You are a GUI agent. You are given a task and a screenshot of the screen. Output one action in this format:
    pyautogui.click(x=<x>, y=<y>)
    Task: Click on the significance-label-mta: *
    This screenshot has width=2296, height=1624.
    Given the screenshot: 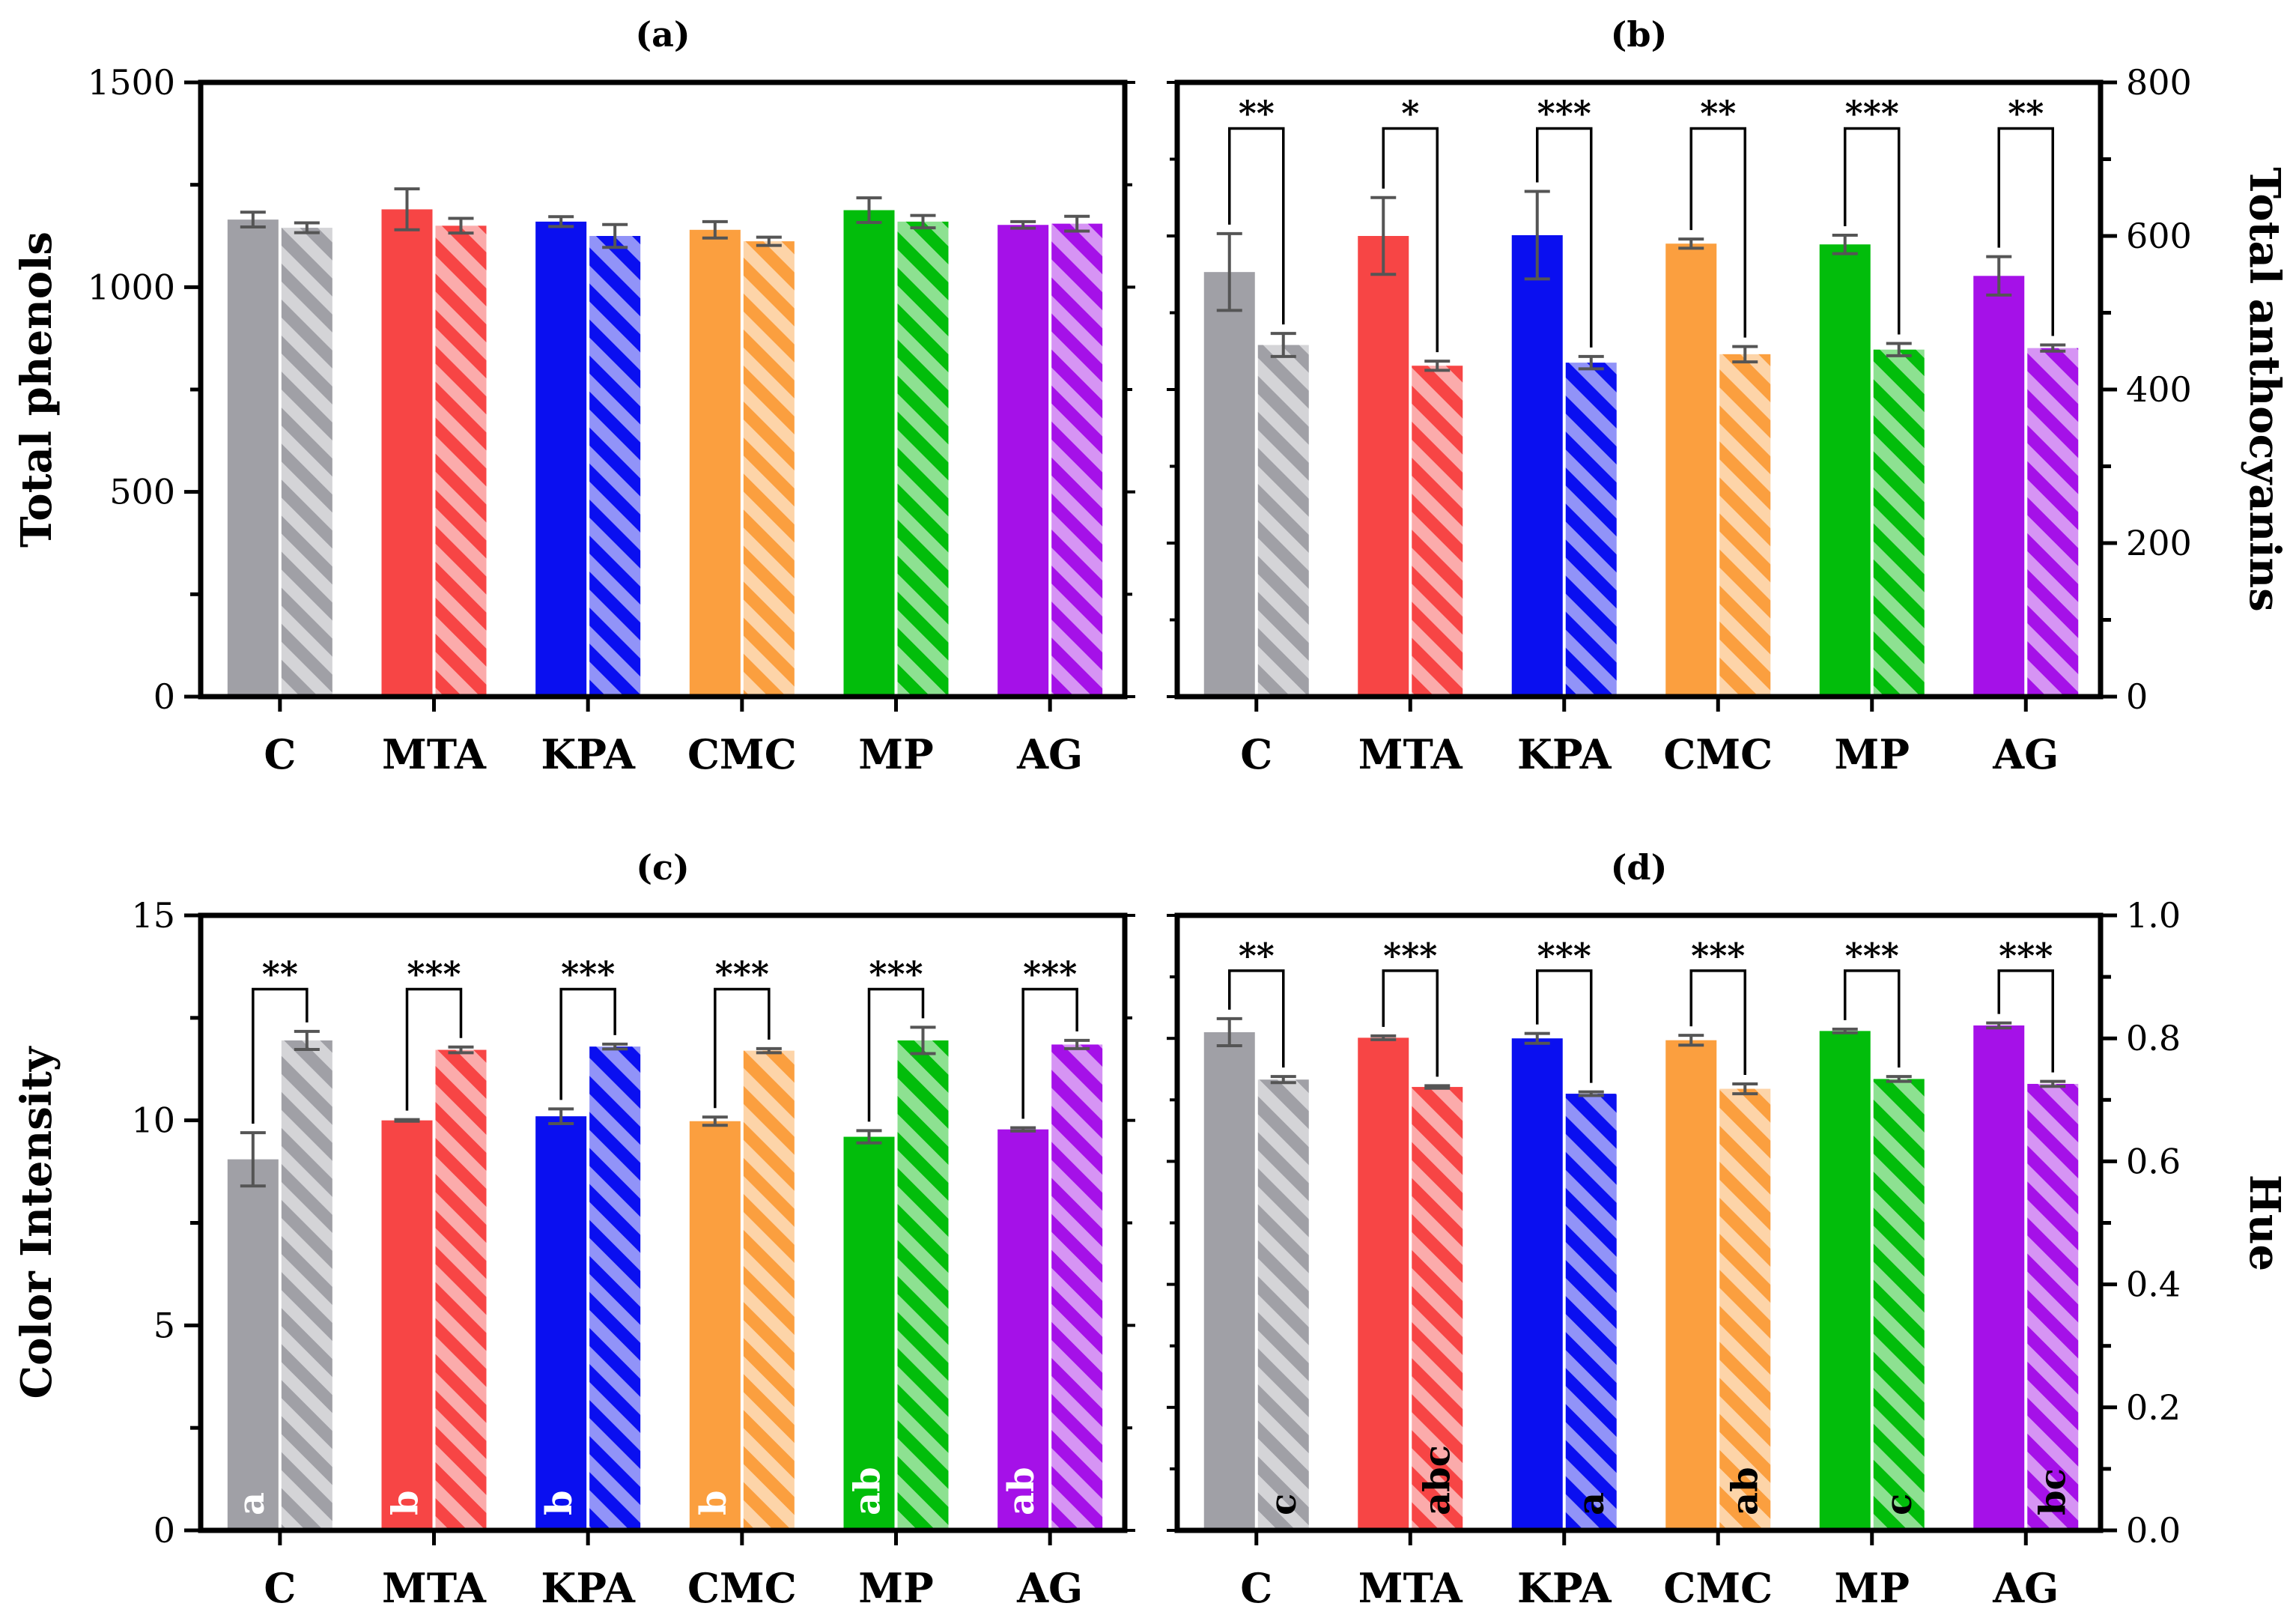 What is the action you would take?
    pyautogui.click(x=1410, y=114)
    